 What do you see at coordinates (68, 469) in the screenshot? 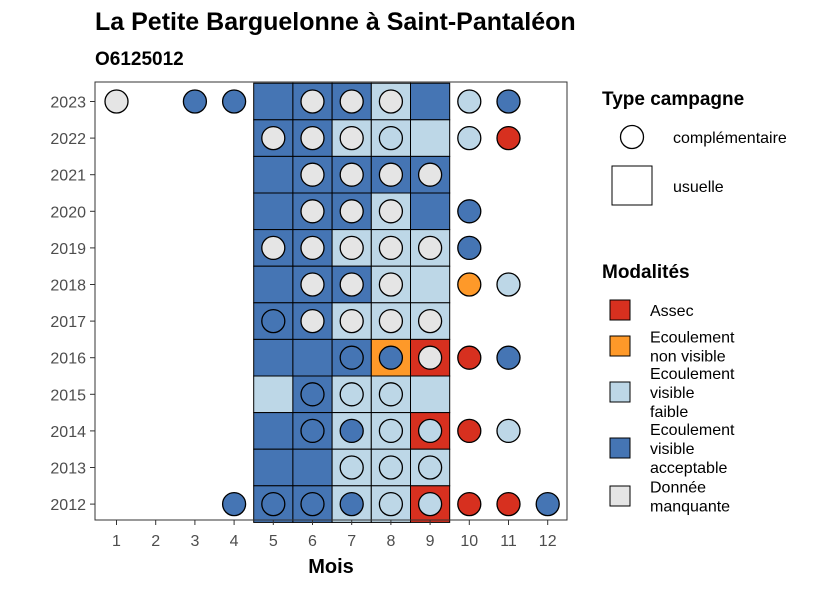
I see `y-tick-label: 2013` at bounding box center [68, 469].